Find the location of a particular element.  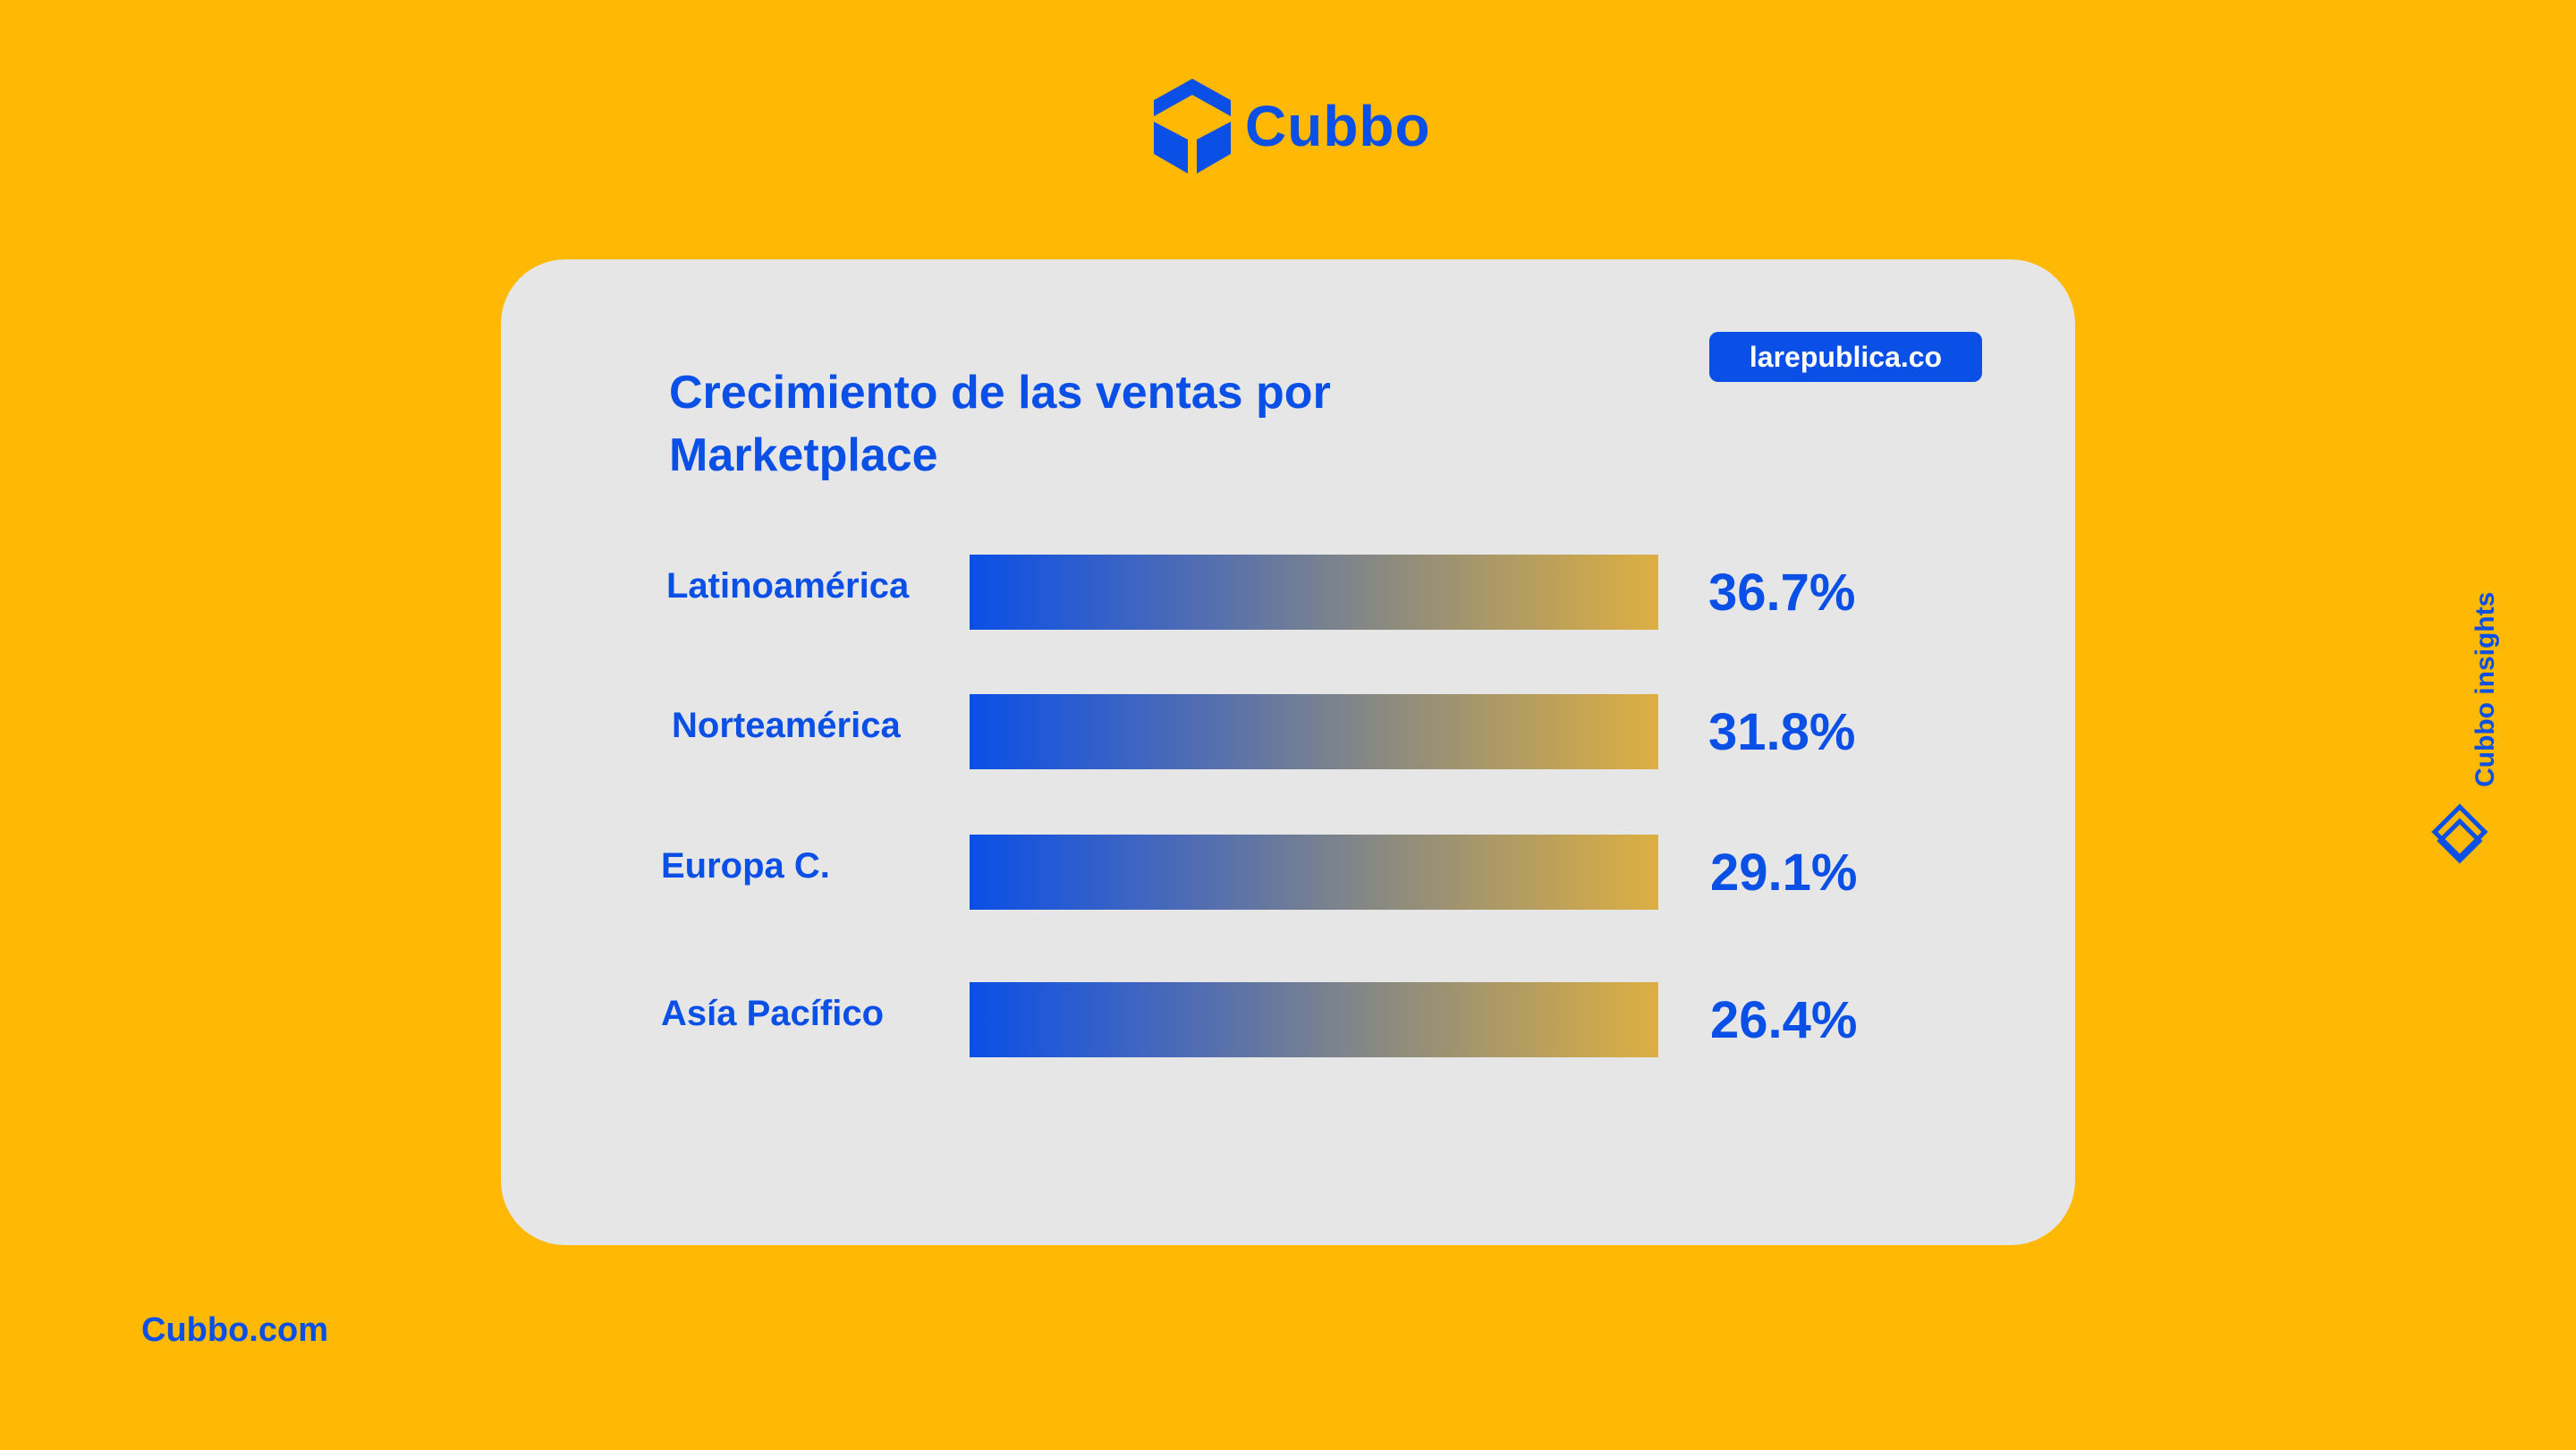

source-badge: larepublica.co is located at coordinates (1845, 357).